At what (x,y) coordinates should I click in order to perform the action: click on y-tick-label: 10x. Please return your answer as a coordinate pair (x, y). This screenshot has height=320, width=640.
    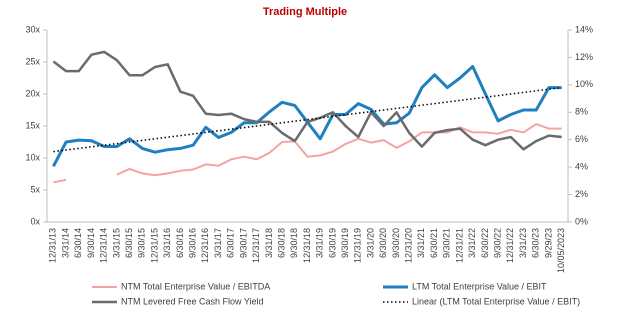
    Looking at the image, I should click on (32, 157).